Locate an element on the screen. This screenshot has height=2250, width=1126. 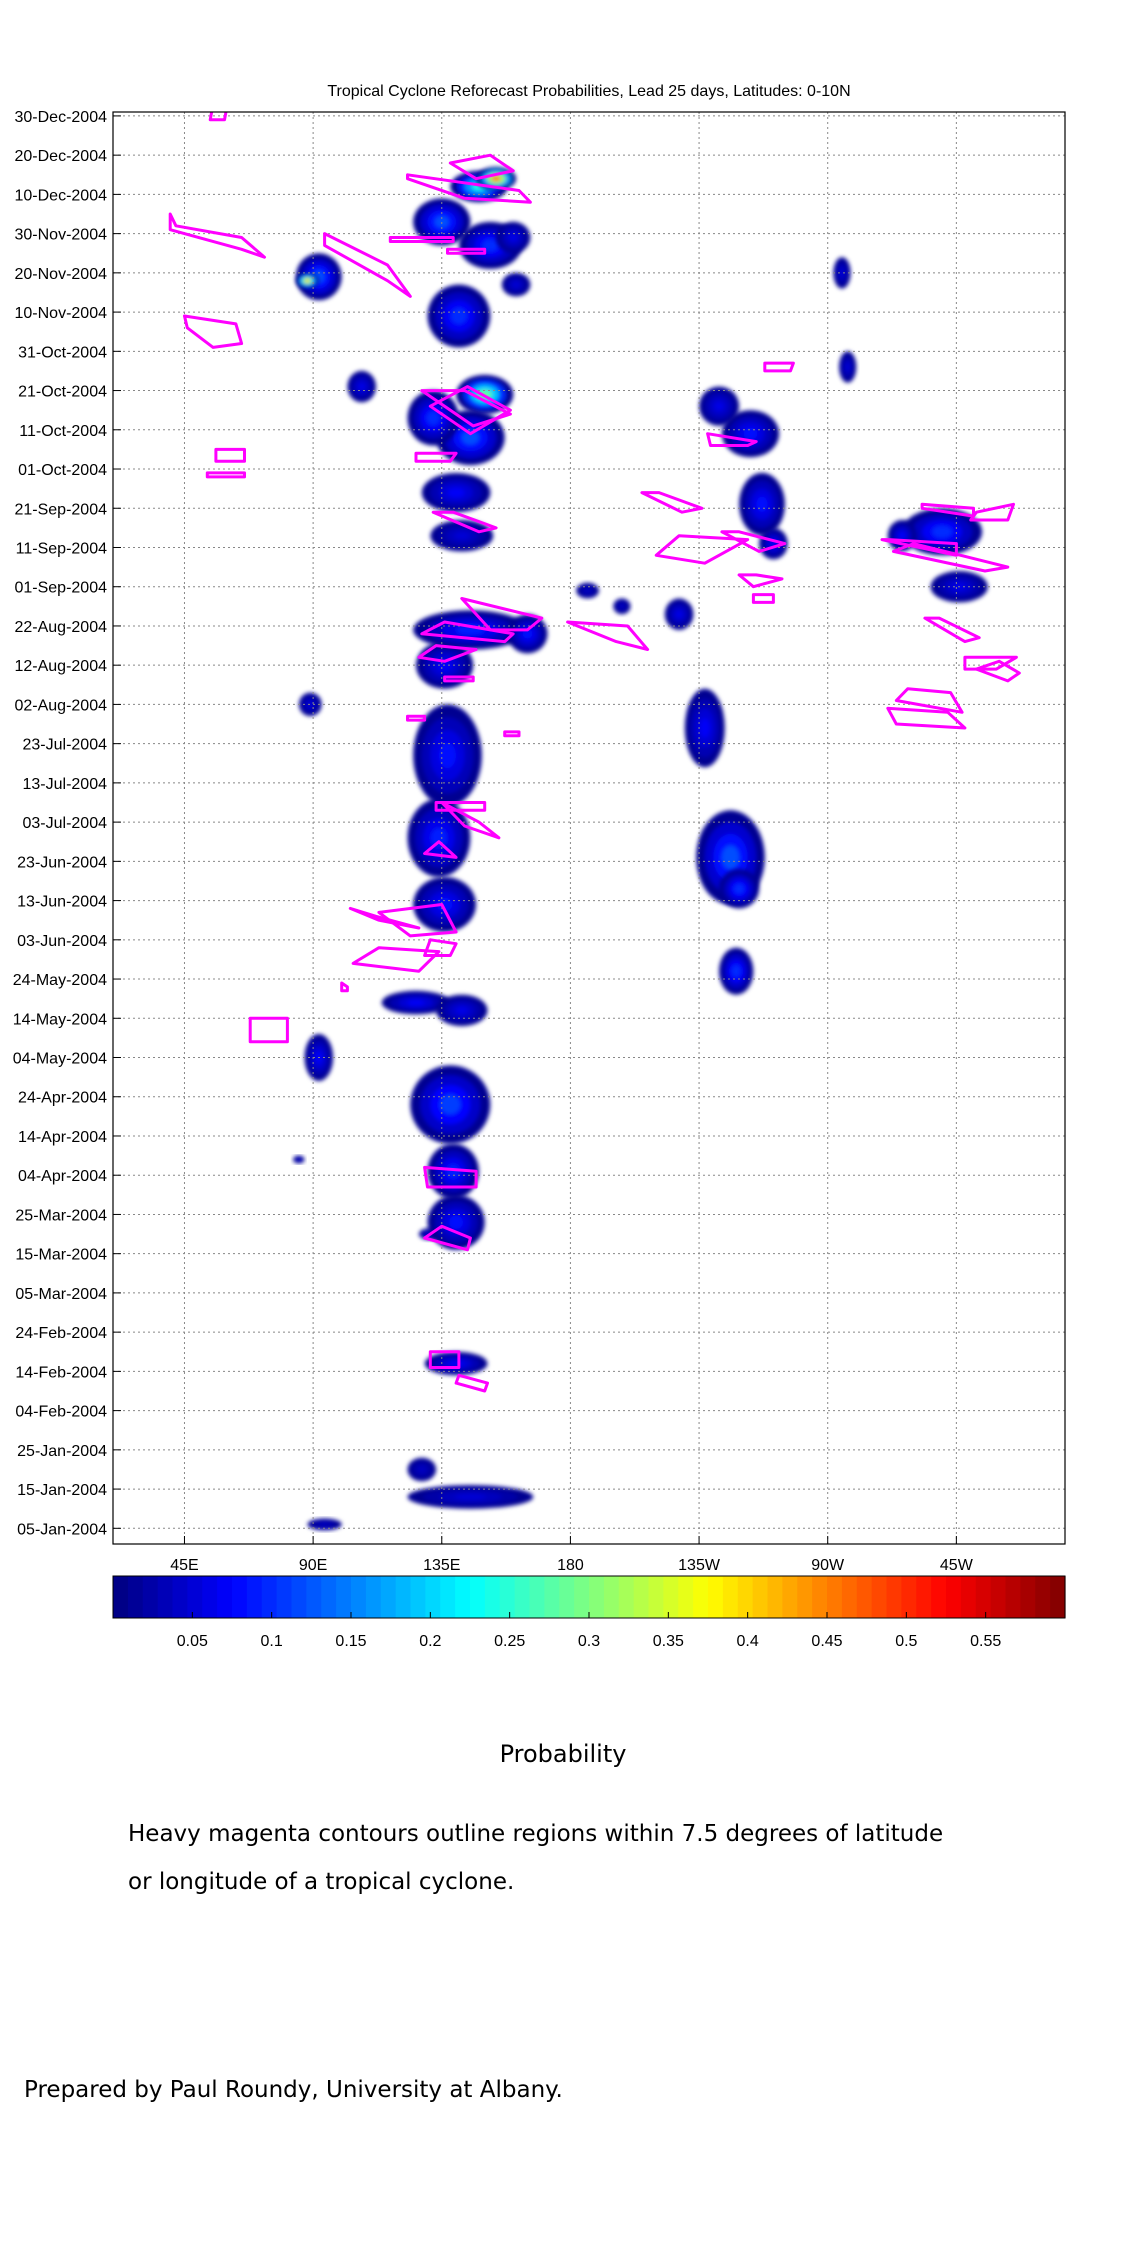
y-tick-label: 10-Nov-2004 is located at coordinates (61, 313).